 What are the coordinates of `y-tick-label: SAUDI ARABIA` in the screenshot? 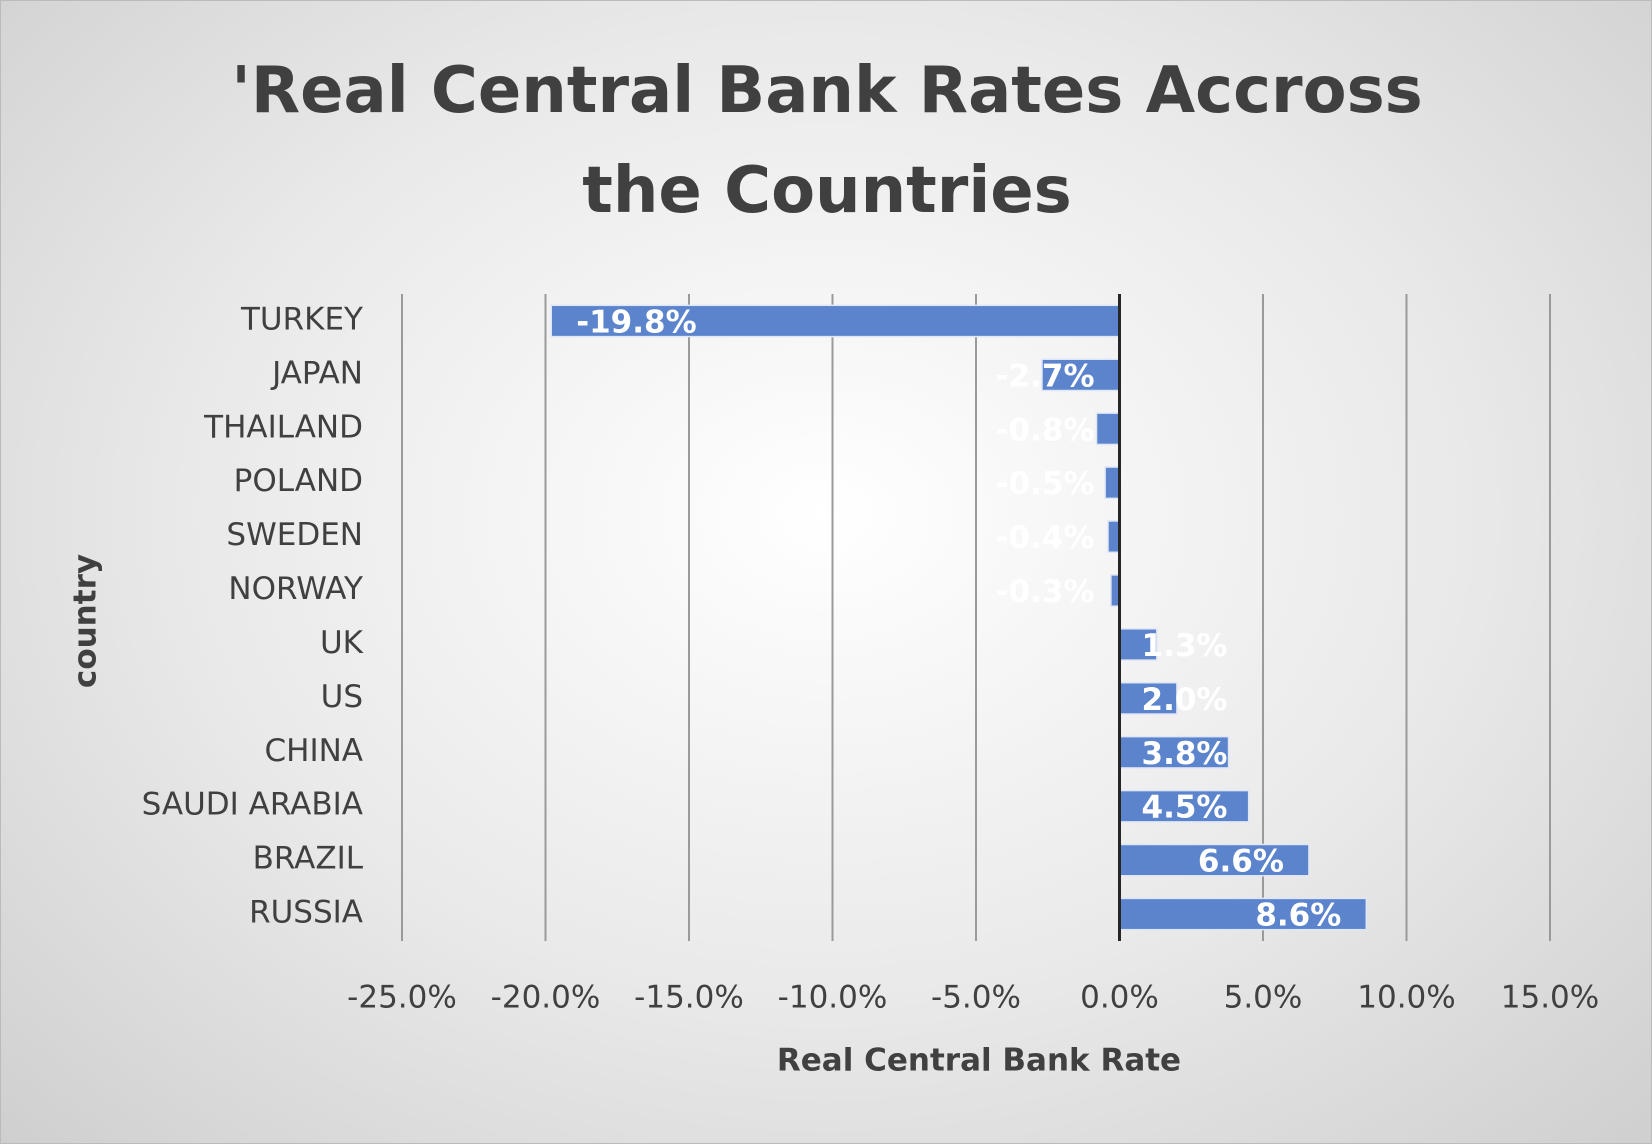 It's located at (252, 805).